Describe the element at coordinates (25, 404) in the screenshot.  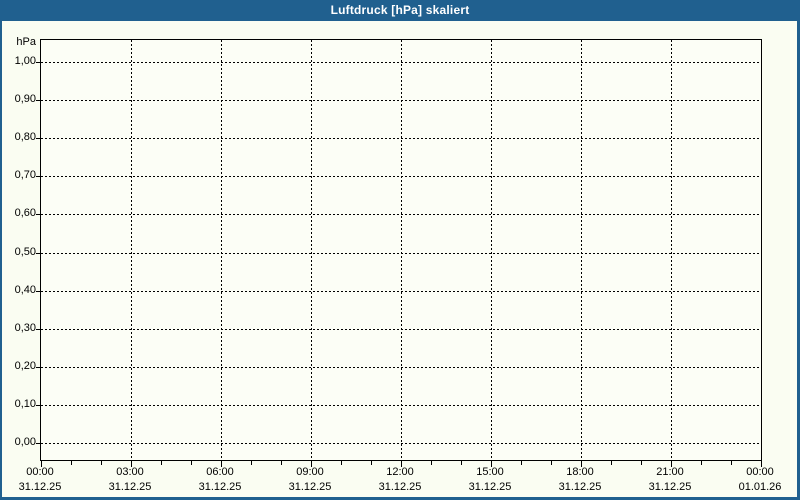
I see `y-axis-tick-label: 0,10` at that location.